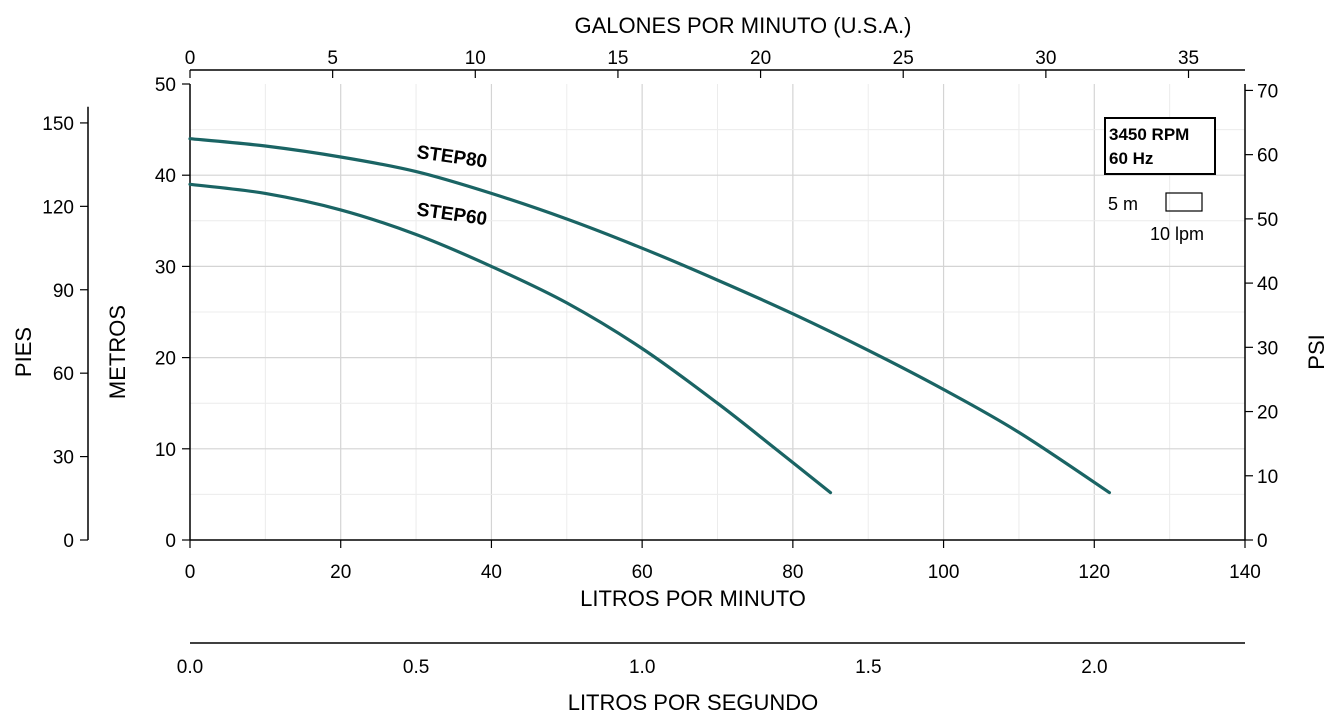 The height and width of the screenshot is (718, 1340). What do you see at coordinates (792, 572) in the screenshot?
I see `x-bottom-tick-label: 80` at bounding box center [792, 572].